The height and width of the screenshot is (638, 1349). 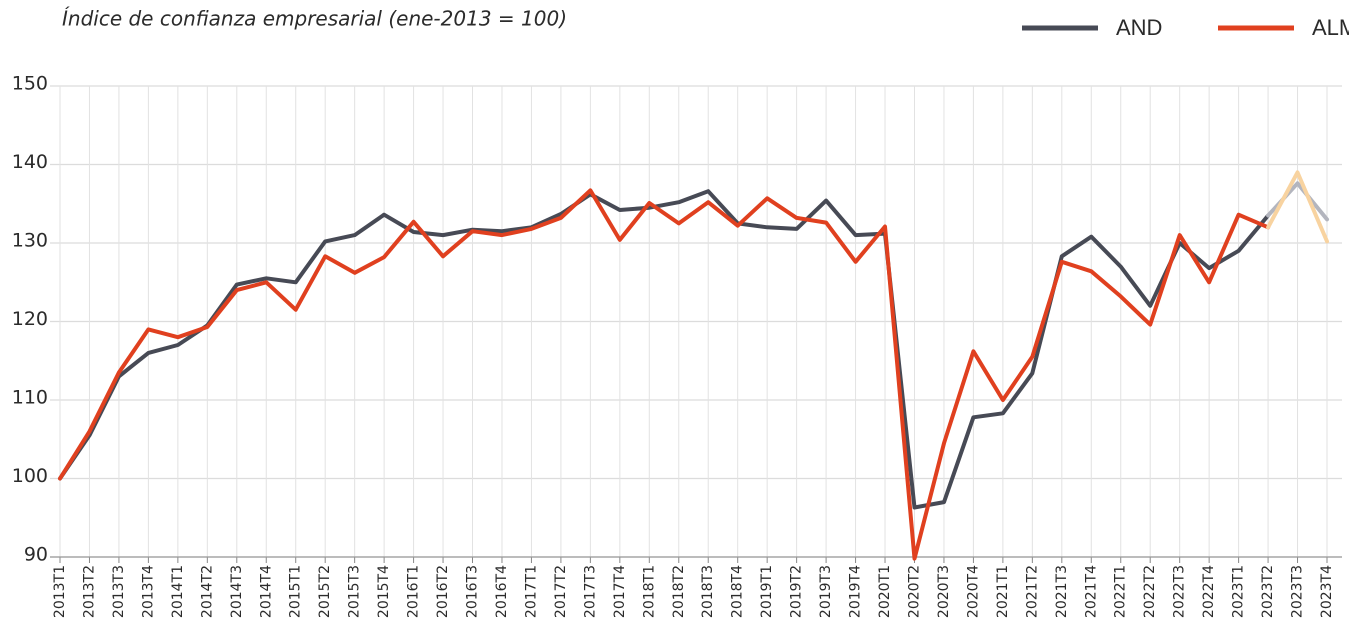 What do you see at coordinates (30, 476) in the screenshot?
I see `y-tick-label: 100` at bounding box center [30, 476].